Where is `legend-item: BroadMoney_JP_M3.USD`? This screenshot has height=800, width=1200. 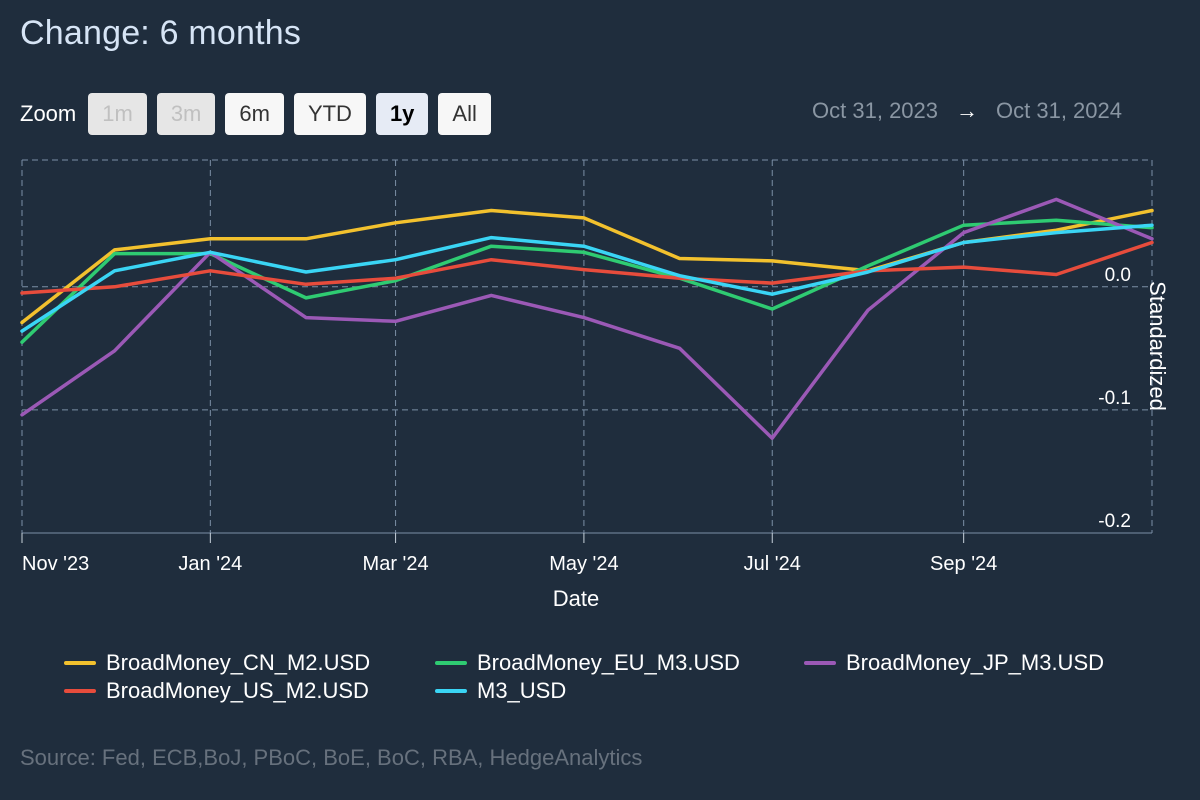 legend-item: BroadMoney_JP_M3.USD is located at coordinates (954, 663).